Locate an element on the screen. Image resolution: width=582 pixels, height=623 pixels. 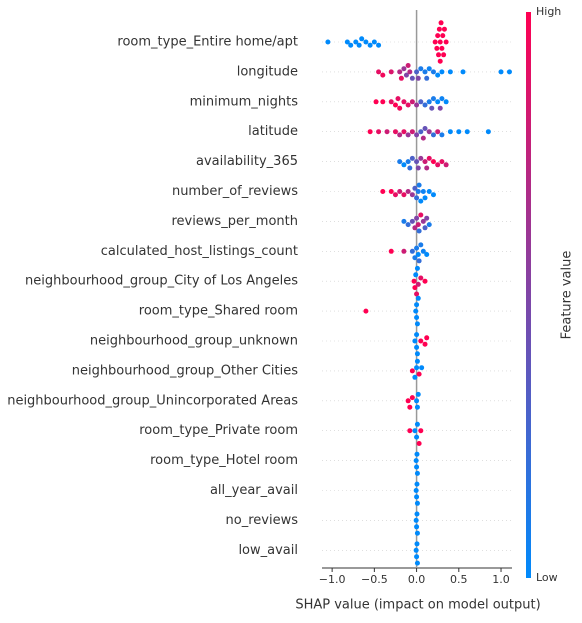
feature-label: neighbourhood_group_Unincorporated Areas is located at coordinates (152, 400).